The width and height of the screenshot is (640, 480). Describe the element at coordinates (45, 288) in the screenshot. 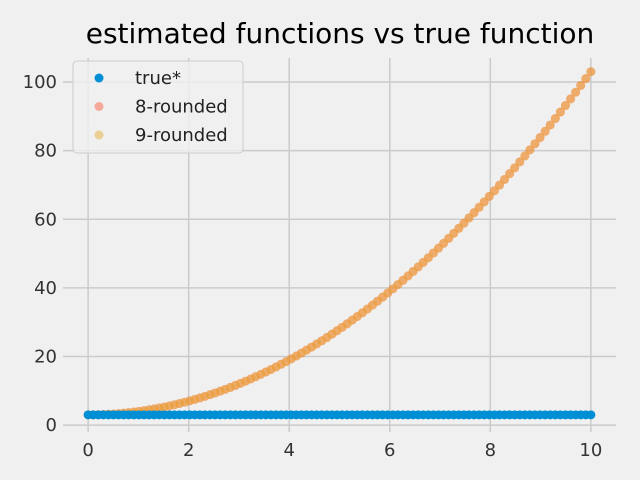

I see `y-tick-label: 40` at that location.